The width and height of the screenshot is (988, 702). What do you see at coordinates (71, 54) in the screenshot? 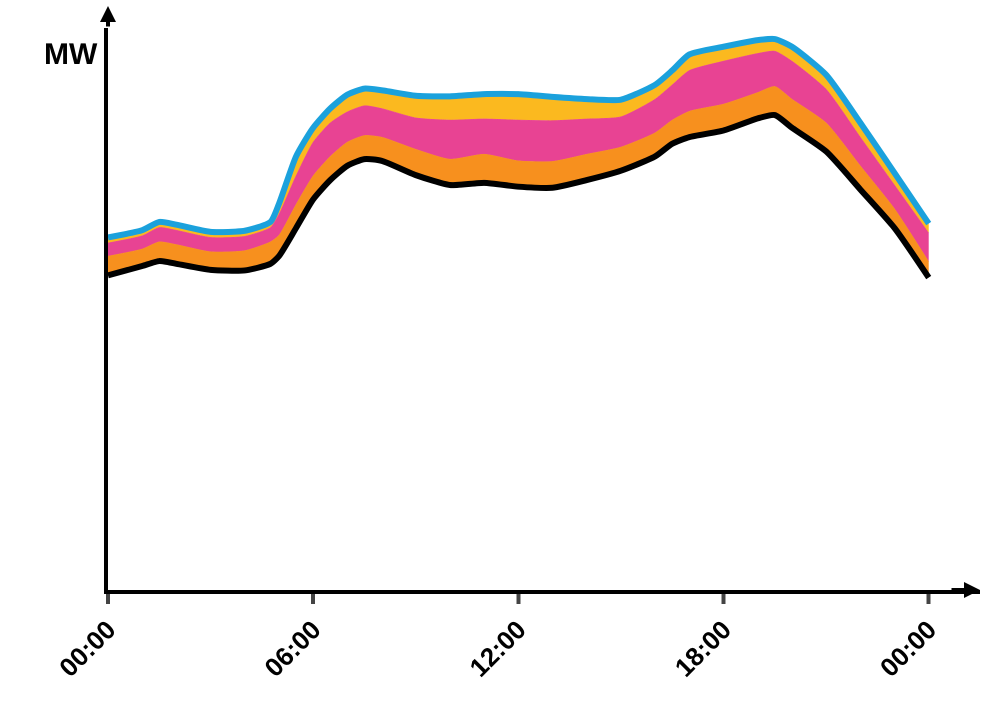
I see `y-axis-title: MW` at bounding box center [71, 54].